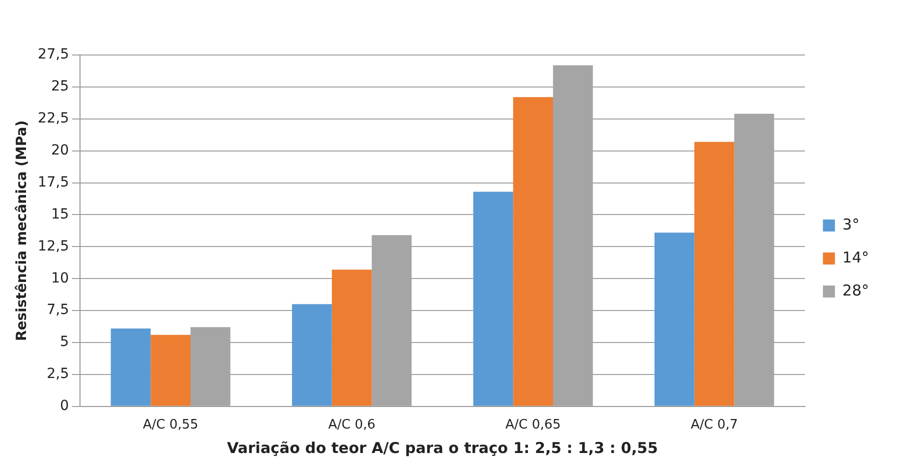  I want to click on y-axis-title: Resistência mecânica (MPa), so click(22, 230).